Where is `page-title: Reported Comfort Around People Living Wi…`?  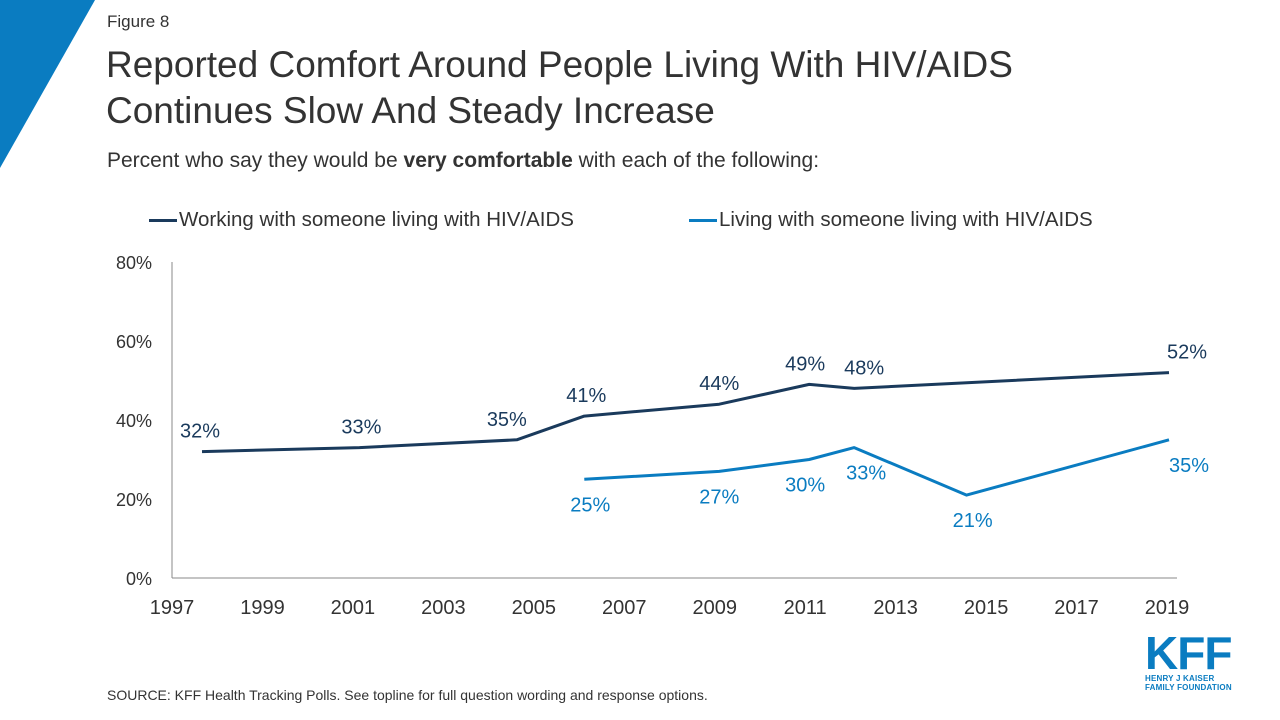
page-title: Reported Comfort Around People Living Wi… is located at coordinates (656, 88).